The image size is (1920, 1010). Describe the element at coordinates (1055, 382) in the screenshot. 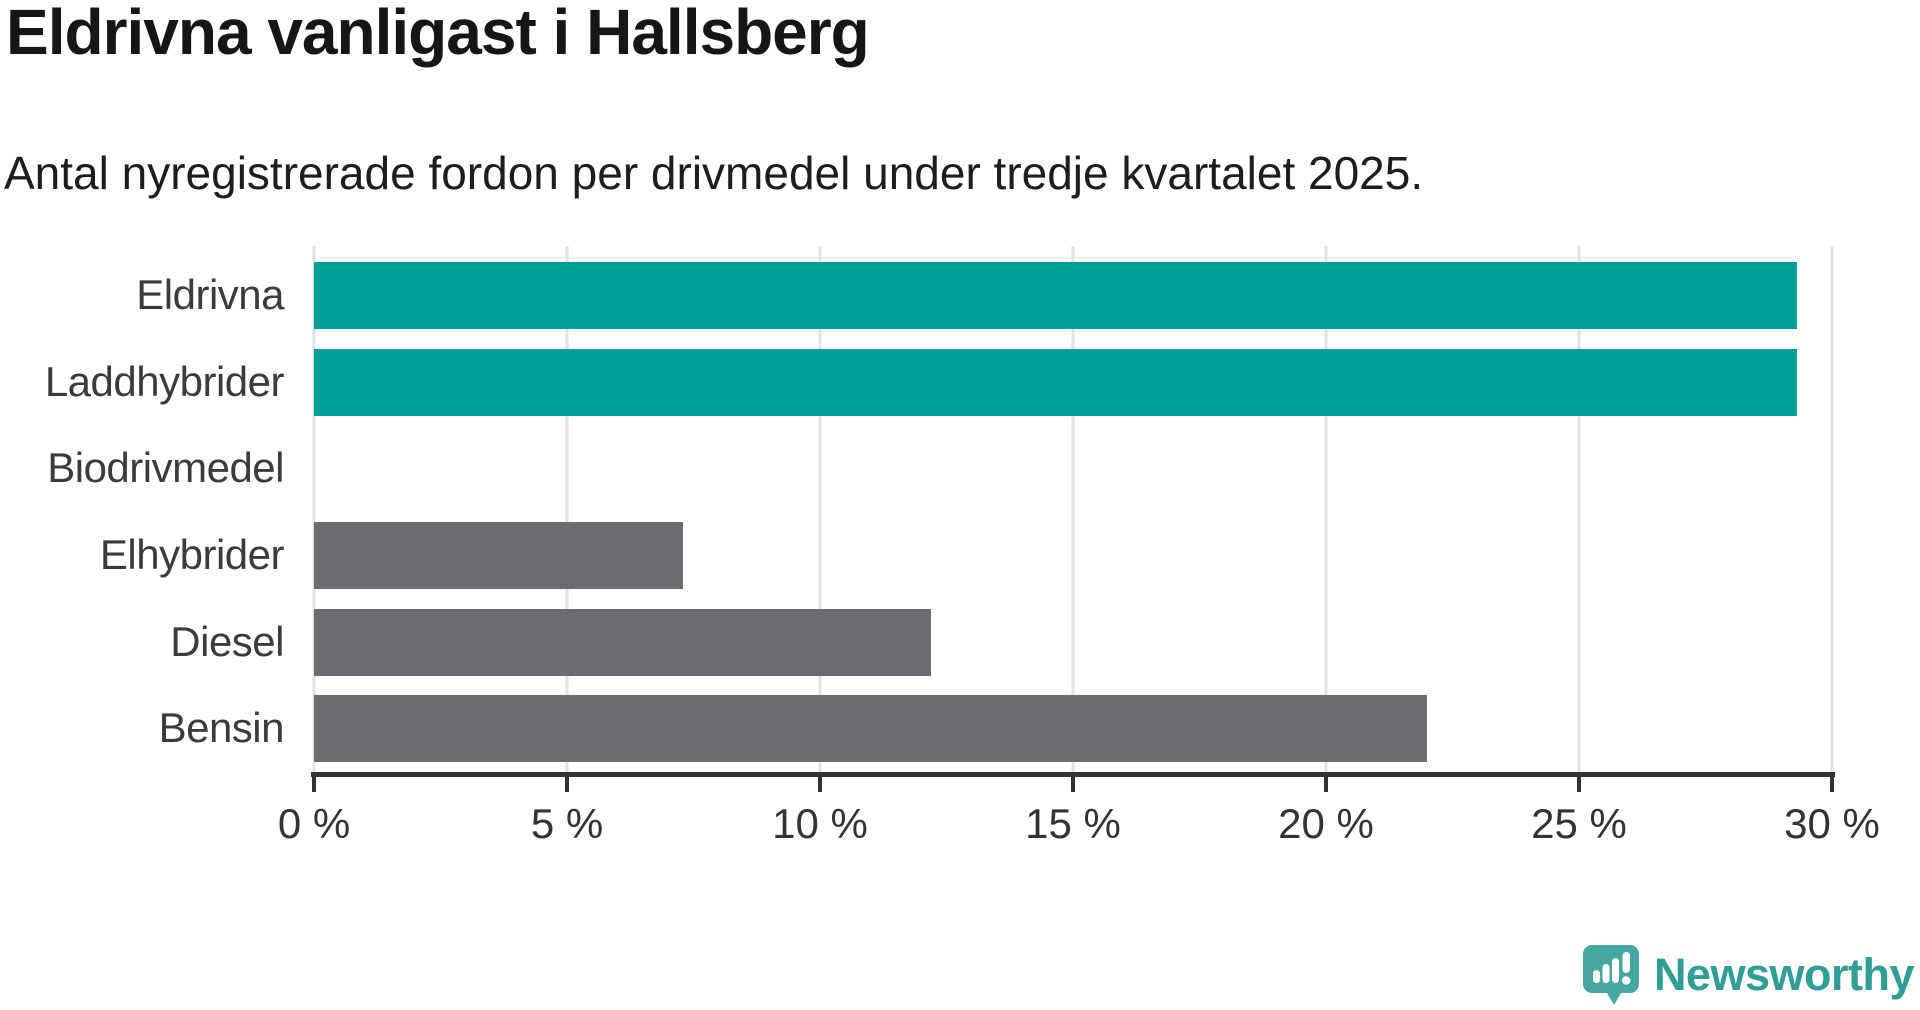

I see `bar-laddhybrider` at that location.